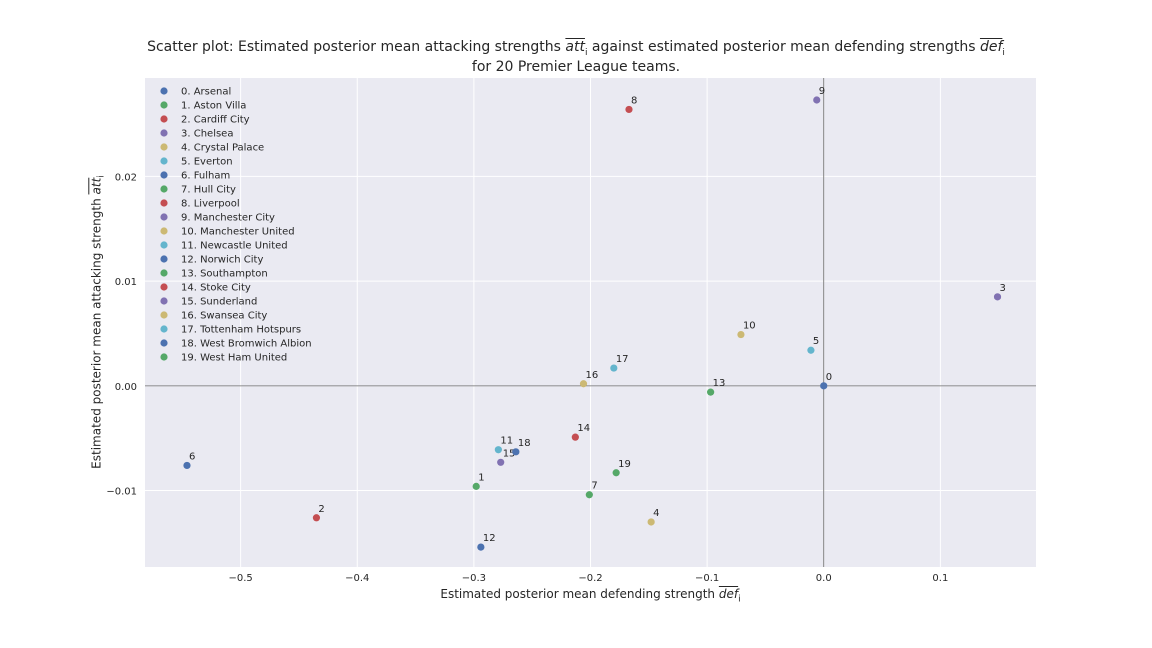  I want to click on x-axis-def-symbol: def, so click(728, 594).